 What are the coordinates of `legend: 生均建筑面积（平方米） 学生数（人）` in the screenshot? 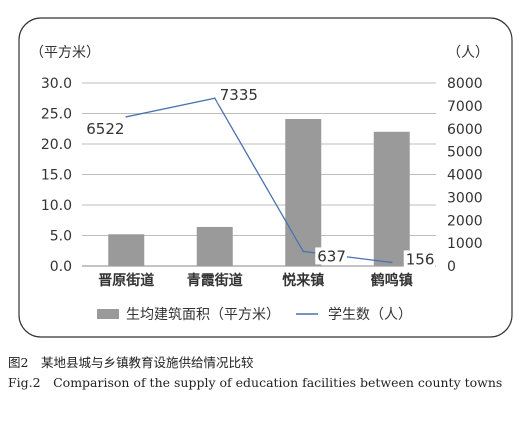 It's located at (254, 315).